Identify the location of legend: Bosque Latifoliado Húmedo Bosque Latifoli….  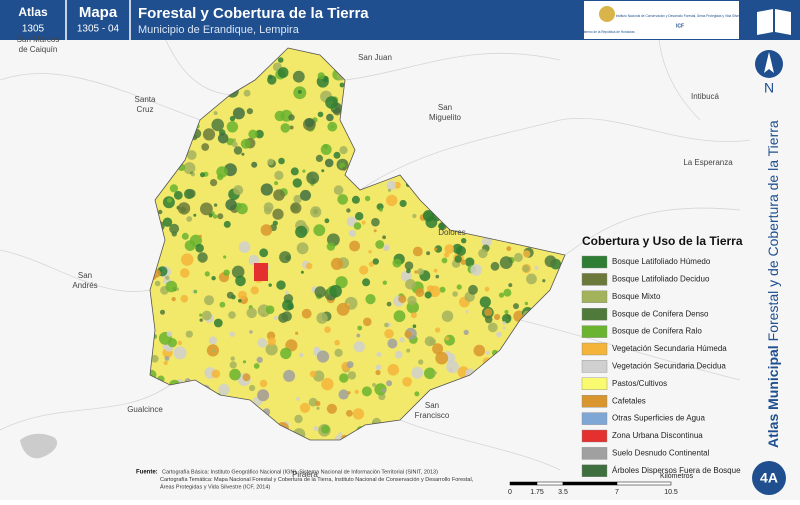
(661, 366).